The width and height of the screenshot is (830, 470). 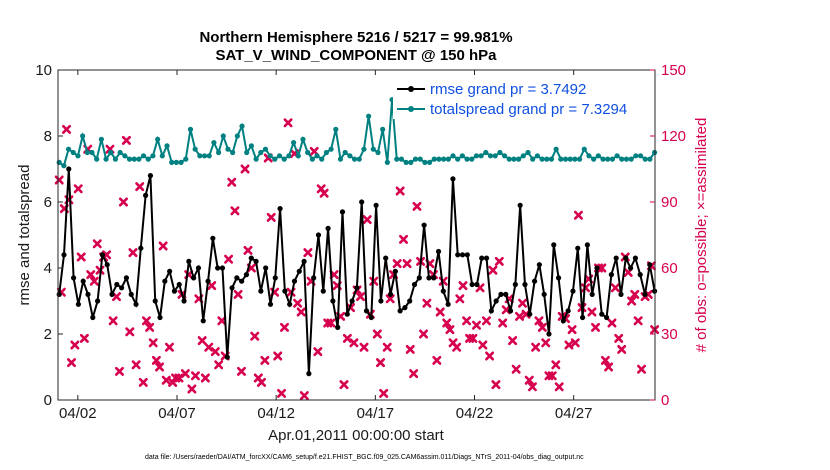 What do you see at coordinates (48, 268) in the screenshot?
I see `left-tick-label: 4` at bounding box center [48, 268].